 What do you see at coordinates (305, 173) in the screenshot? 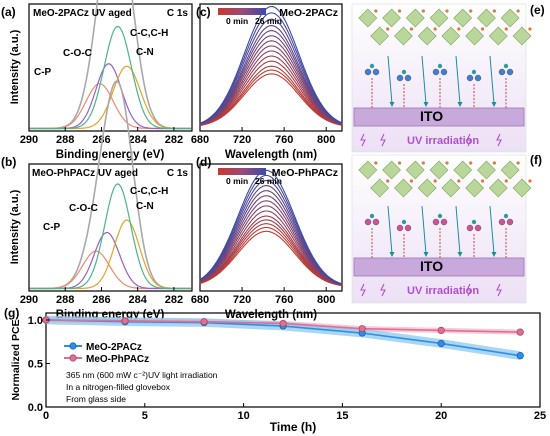
I see `panel-d-title: MeO-PhPACz` at bounding box center [305, 173].